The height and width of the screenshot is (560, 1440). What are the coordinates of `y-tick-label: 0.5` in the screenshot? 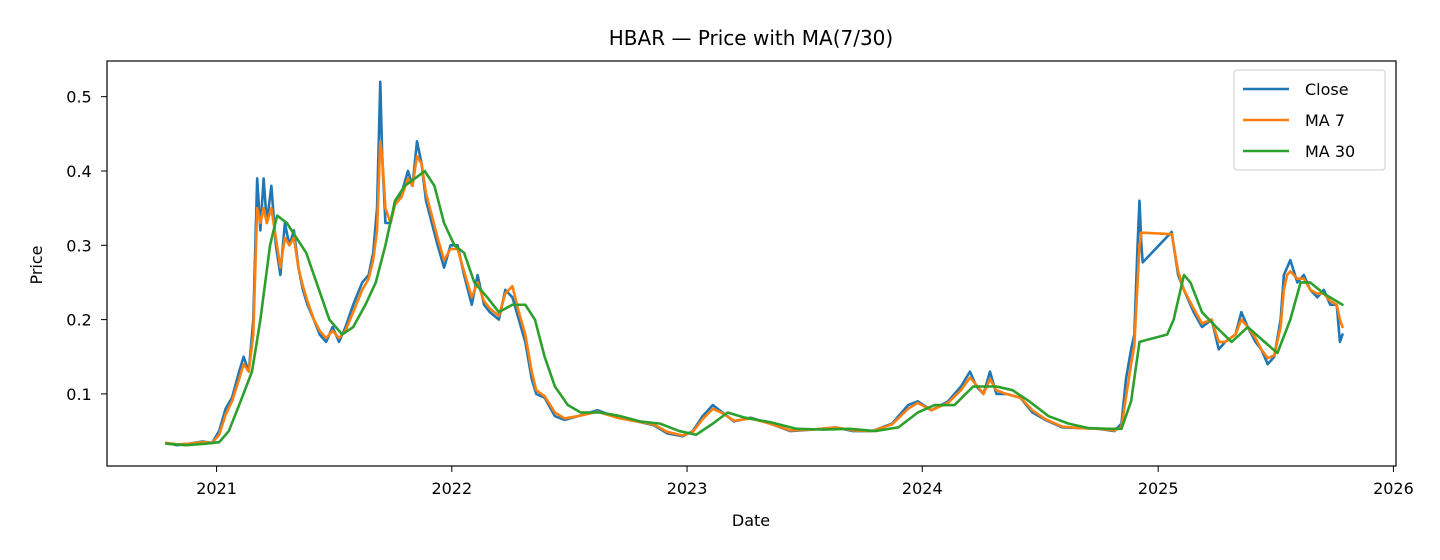 It's located at (78, 97).